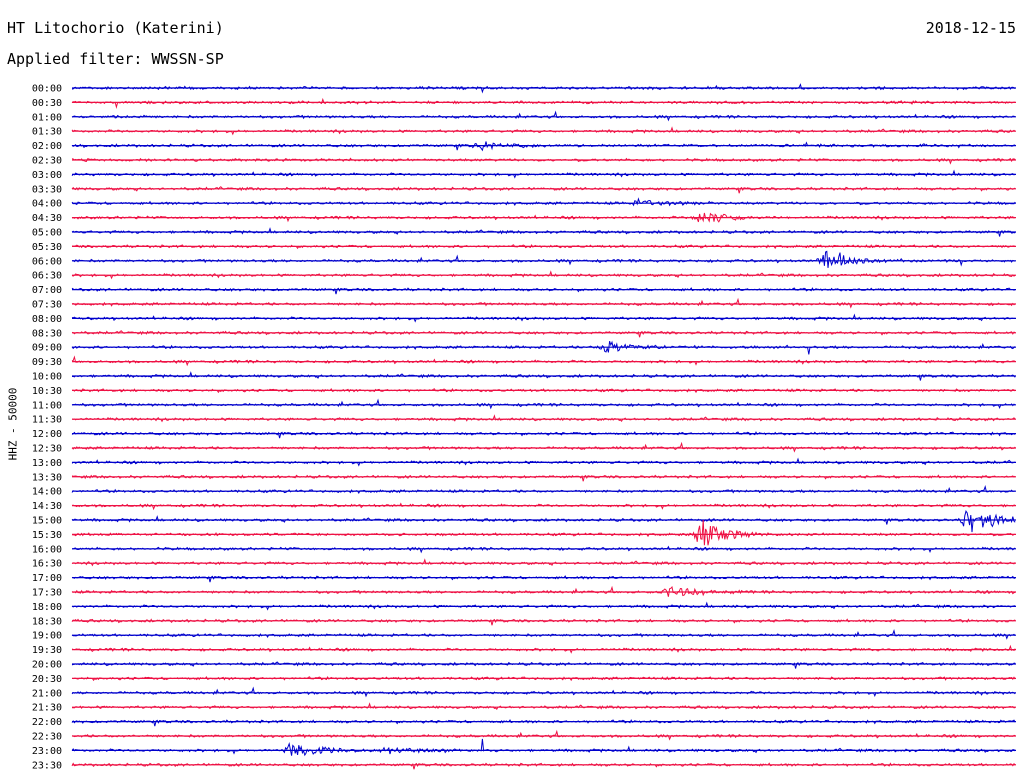 This screenshot has width=1024, height=780. Describe the element at coordinates (47, 564) in the screenshot. I see `row-time-label: 16:30` at that location.